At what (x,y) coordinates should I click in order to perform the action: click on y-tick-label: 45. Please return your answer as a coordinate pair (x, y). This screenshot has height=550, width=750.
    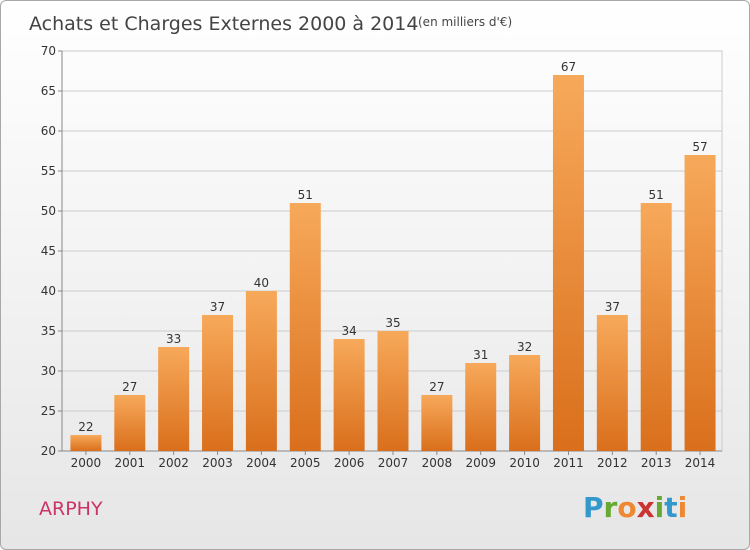
    Looking at the image, I should click on (48, 251).